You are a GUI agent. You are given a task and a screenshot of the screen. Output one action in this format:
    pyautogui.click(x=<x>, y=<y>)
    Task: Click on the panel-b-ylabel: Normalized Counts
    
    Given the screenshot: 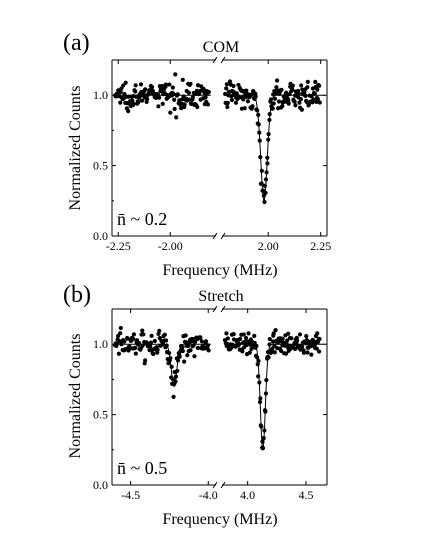 What is the action you would take?
    pyautogui.click(x=75, y=396)
    